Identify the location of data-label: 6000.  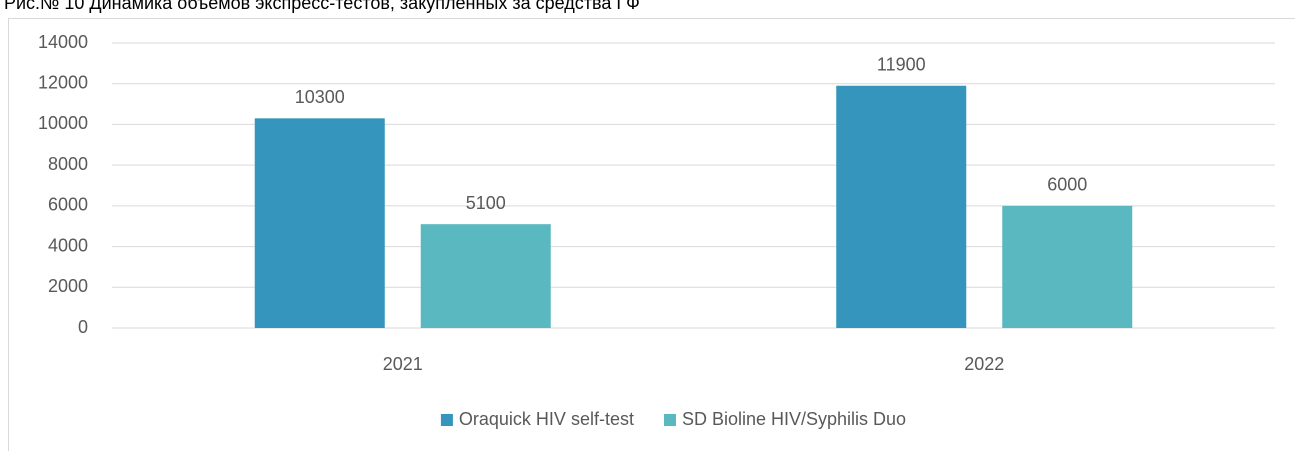
(1067, 185).